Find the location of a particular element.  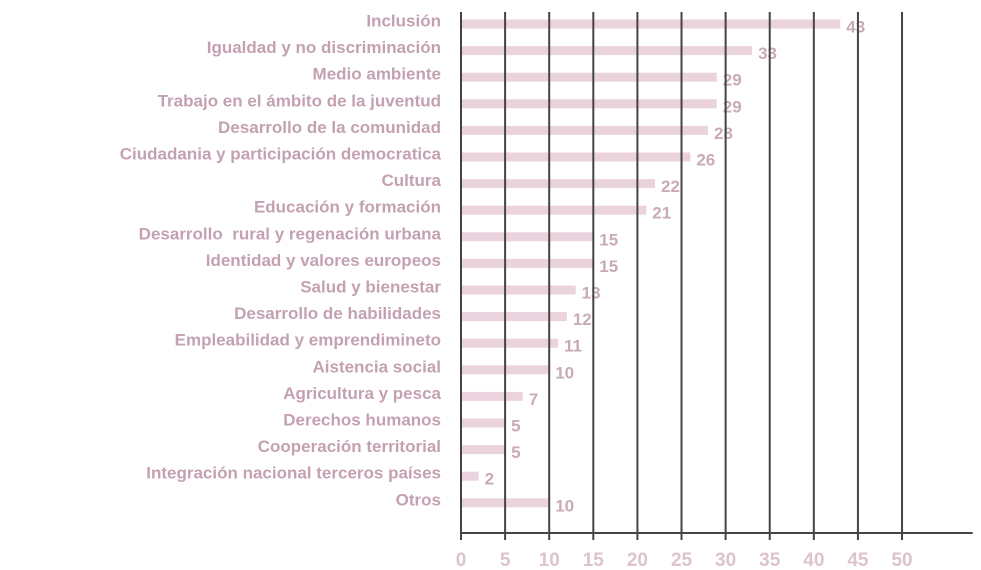

category-label: Empleabilidad y emprendimineto is located at coordinates (308, 340).